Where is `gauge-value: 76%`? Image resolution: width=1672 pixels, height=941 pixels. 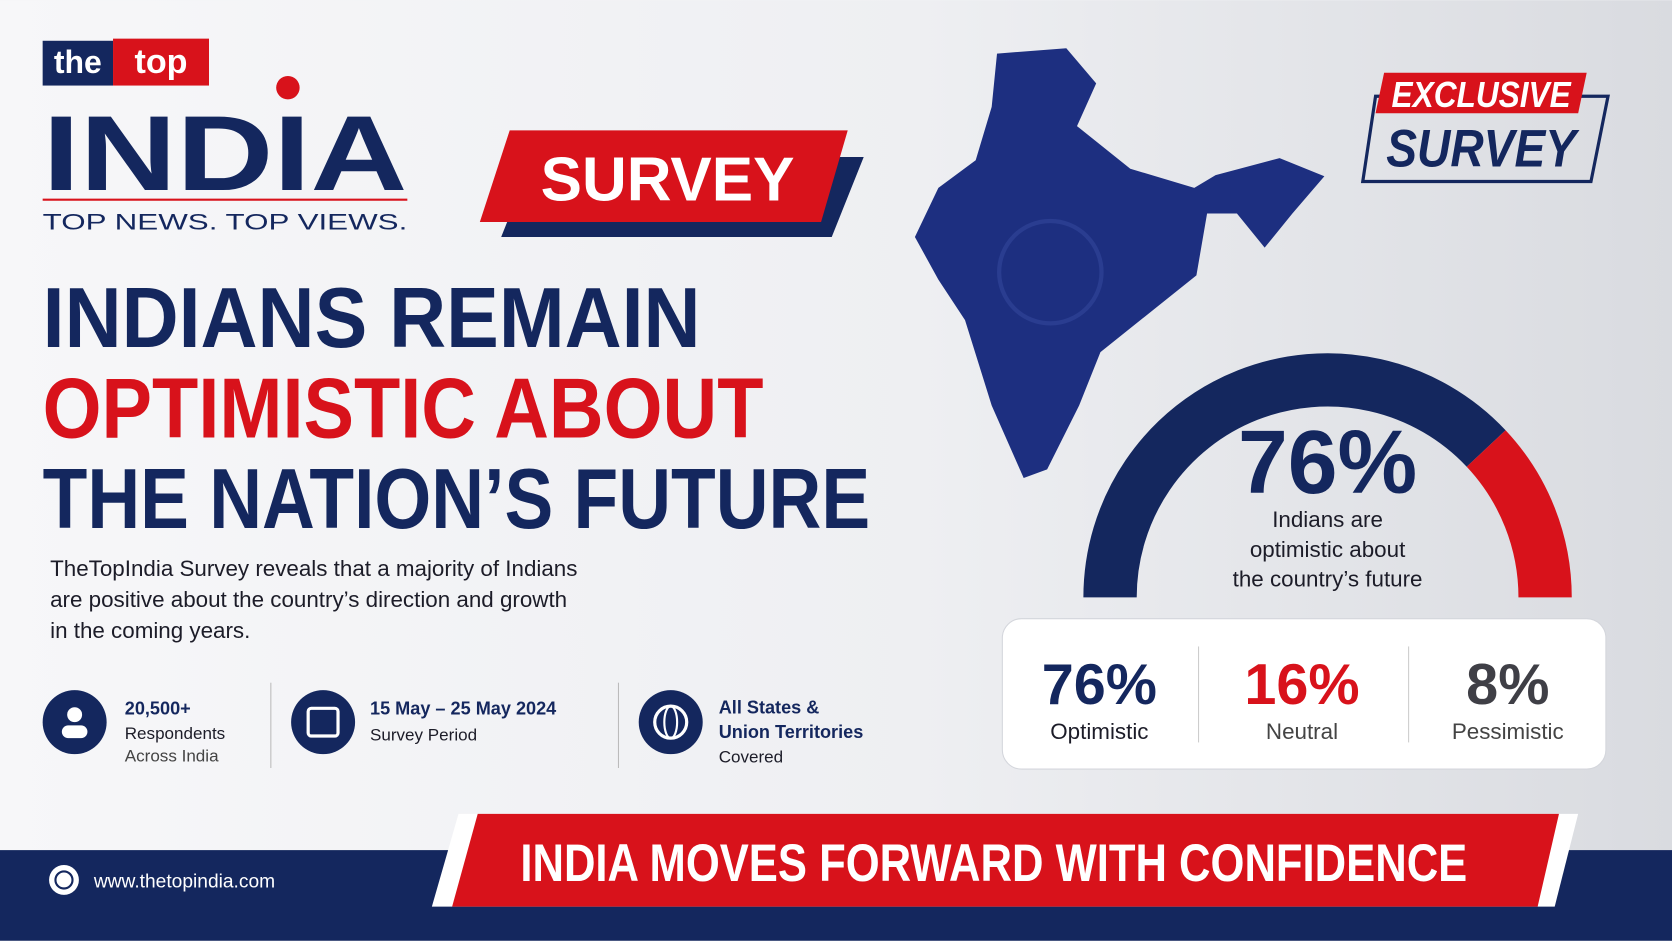 gauge-value: 76% is located at coordinates (1327, 462).